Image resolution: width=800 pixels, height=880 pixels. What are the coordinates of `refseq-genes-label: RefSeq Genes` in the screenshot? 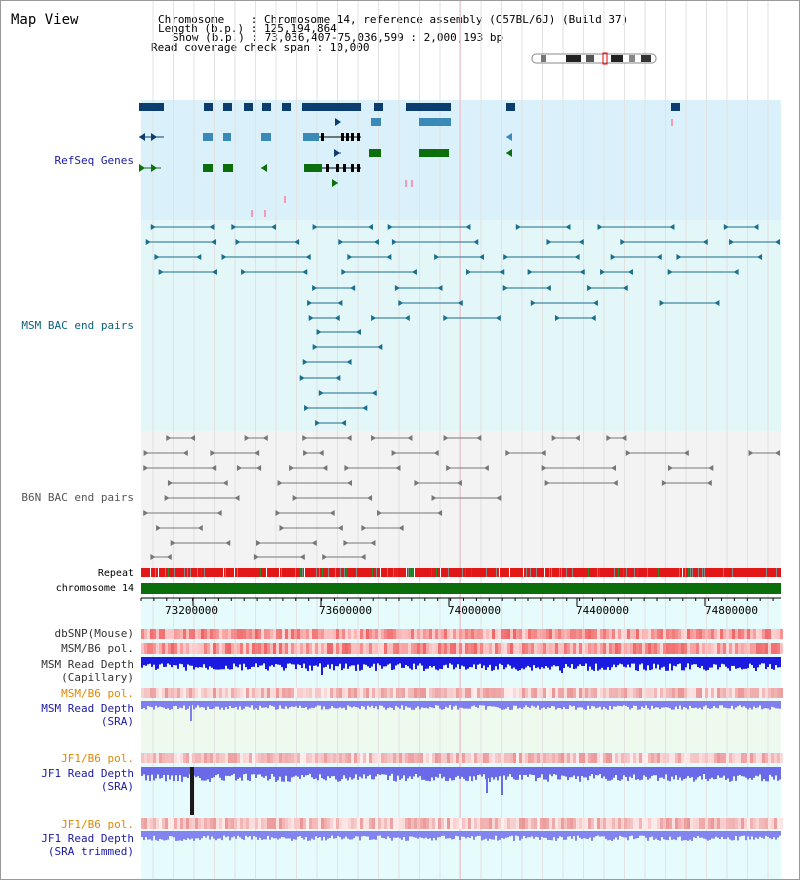 It's located at (94, 160).